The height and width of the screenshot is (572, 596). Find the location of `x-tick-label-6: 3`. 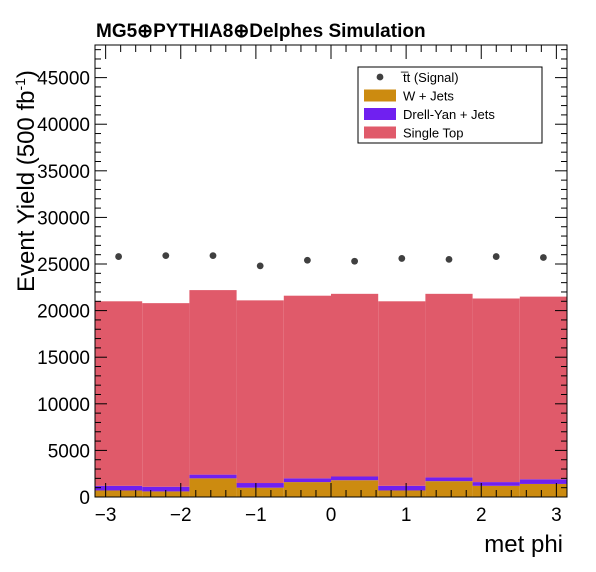

x-tick-label-6: 3 is located at coordinates (556, 515).